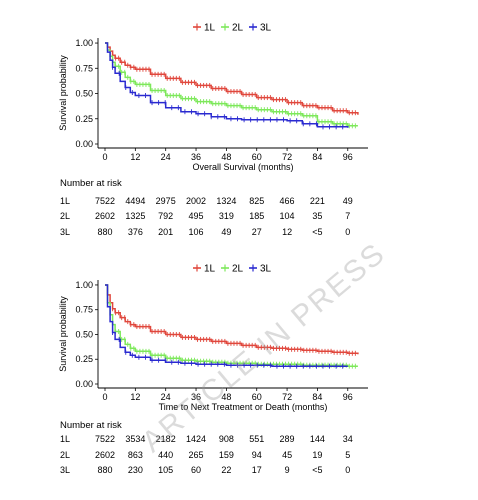  What do you see at coordinates (257, 470) in the screenshot?
I see `risk-value: 17` at bounding box center [257, 470].